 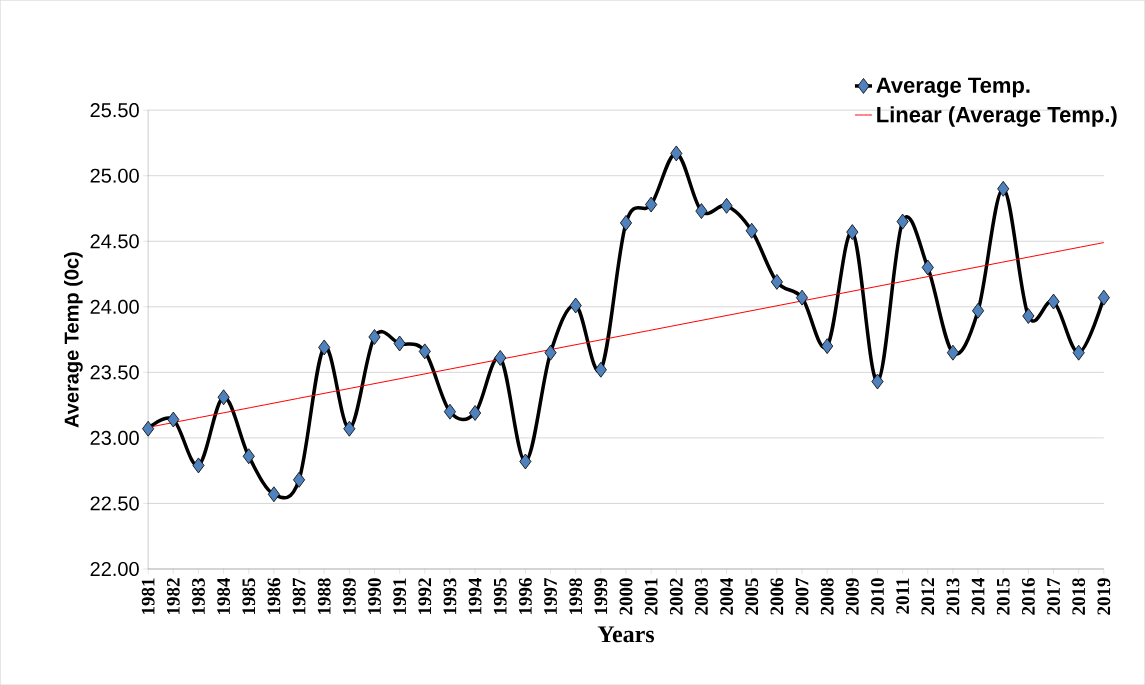 What do you see at coordinates (249, 596) in the screenshot?
I see `x-tick-label: 1985` at bounding box center [249, 596].